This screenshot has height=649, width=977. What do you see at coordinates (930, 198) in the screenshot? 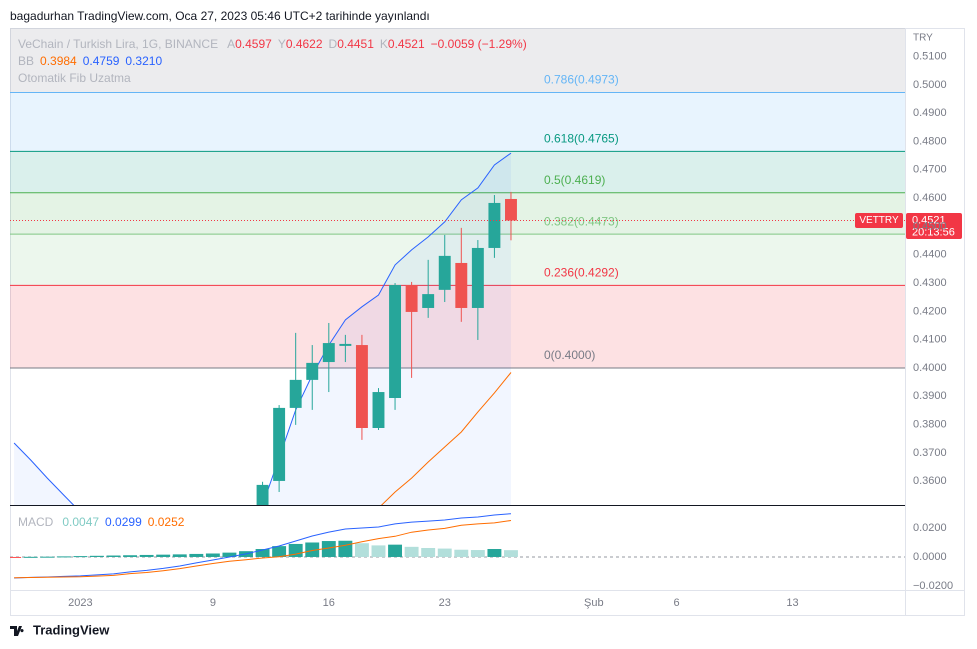
I see `y-tick-label: 0.4600` at bounding box center [930, 198].